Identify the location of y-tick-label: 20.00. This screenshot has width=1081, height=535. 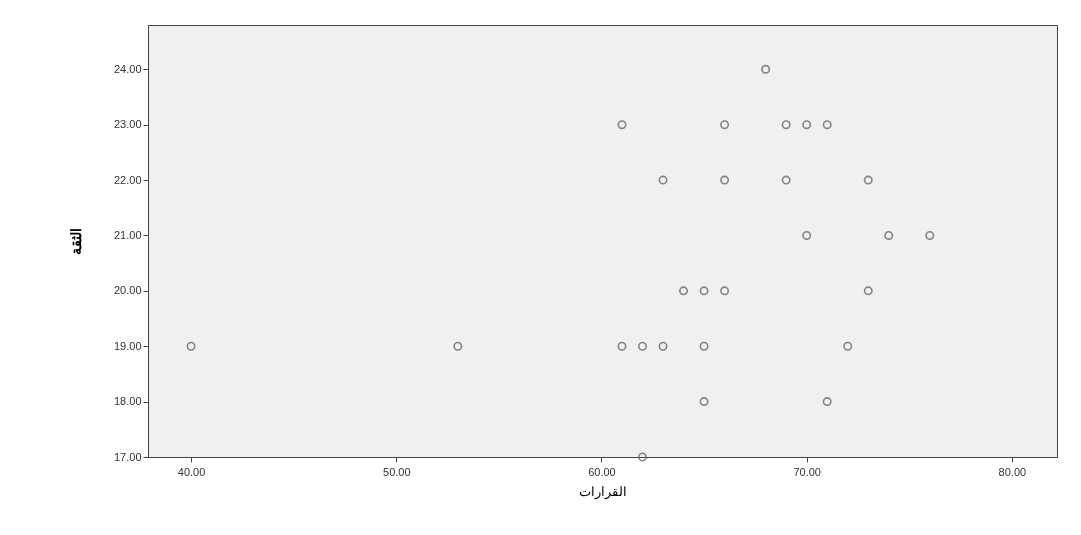
(127, 290).